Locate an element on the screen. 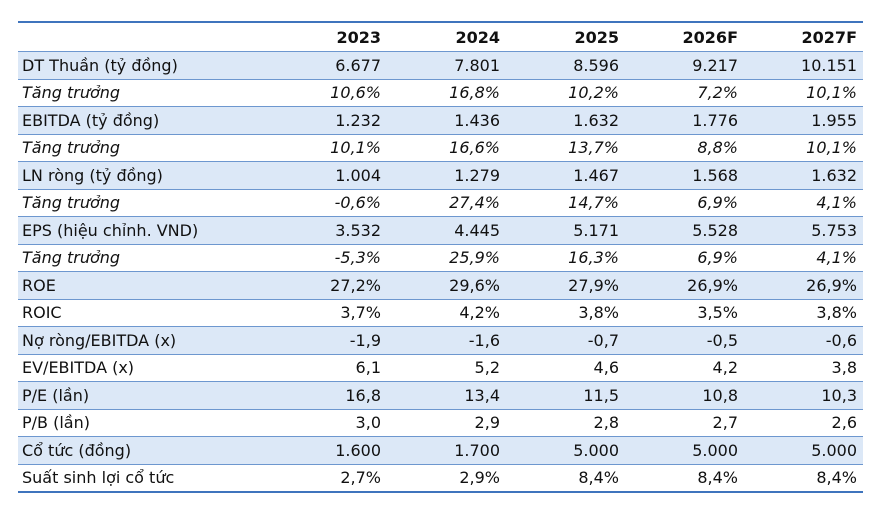  table-row: Tăng trưởng -0,6% 27,4% 14,7% 6,9% 4,1% is located at coordinates (440, 203).